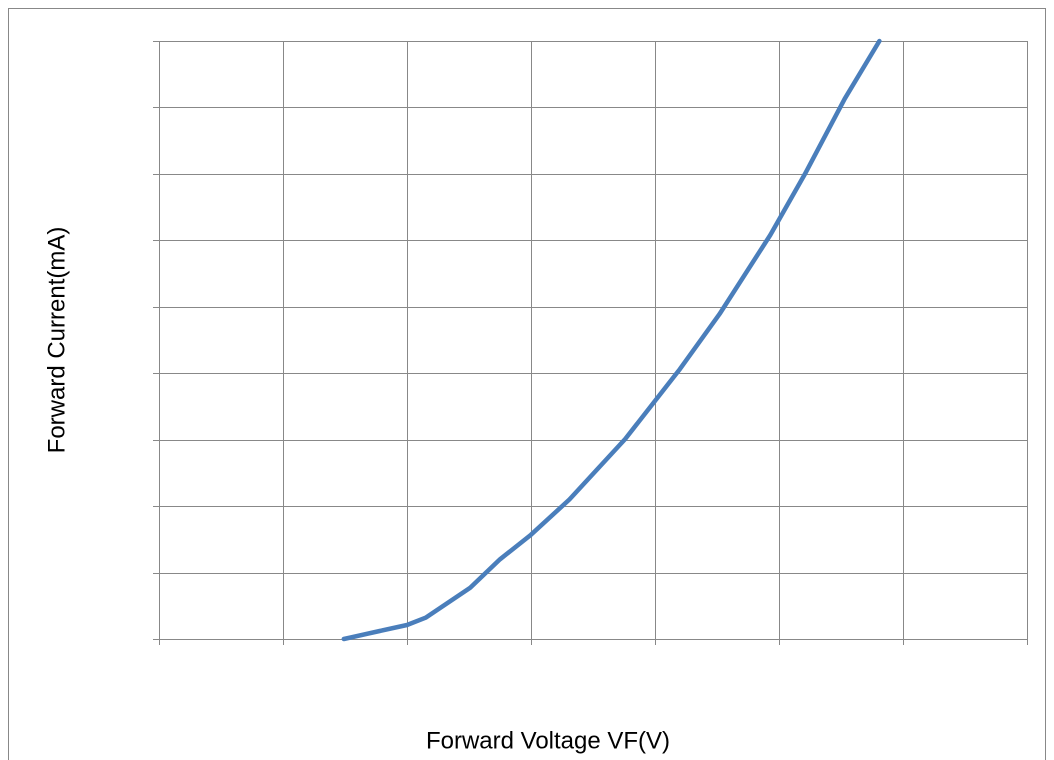 The image size is (1054, 760). What do you see at coordinates (548, 740) in the screenshot?
I see `x-axis-label: Forward Voltage VF(V)` at bounding box center [548, 740].